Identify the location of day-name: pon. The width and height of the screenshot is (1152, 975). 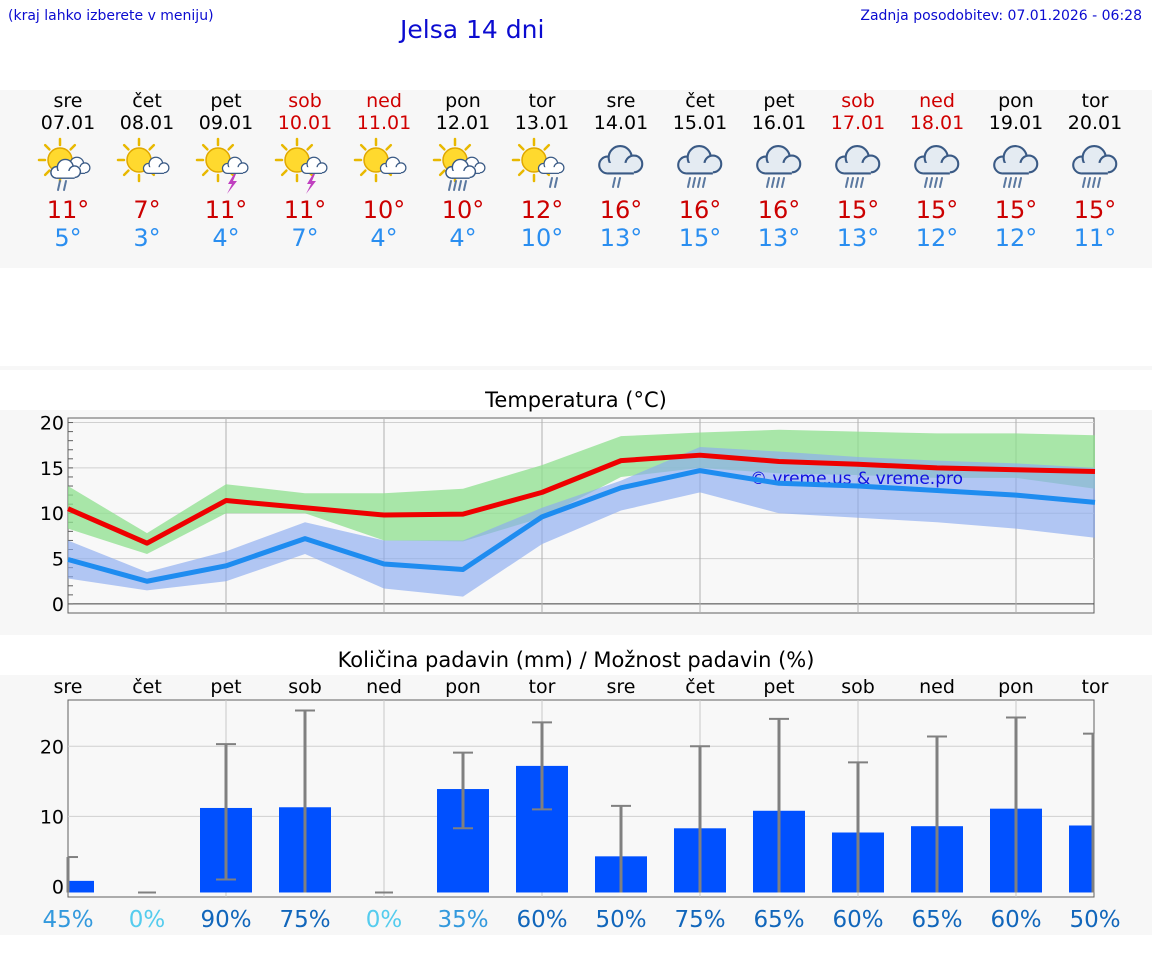
(1016, 101).